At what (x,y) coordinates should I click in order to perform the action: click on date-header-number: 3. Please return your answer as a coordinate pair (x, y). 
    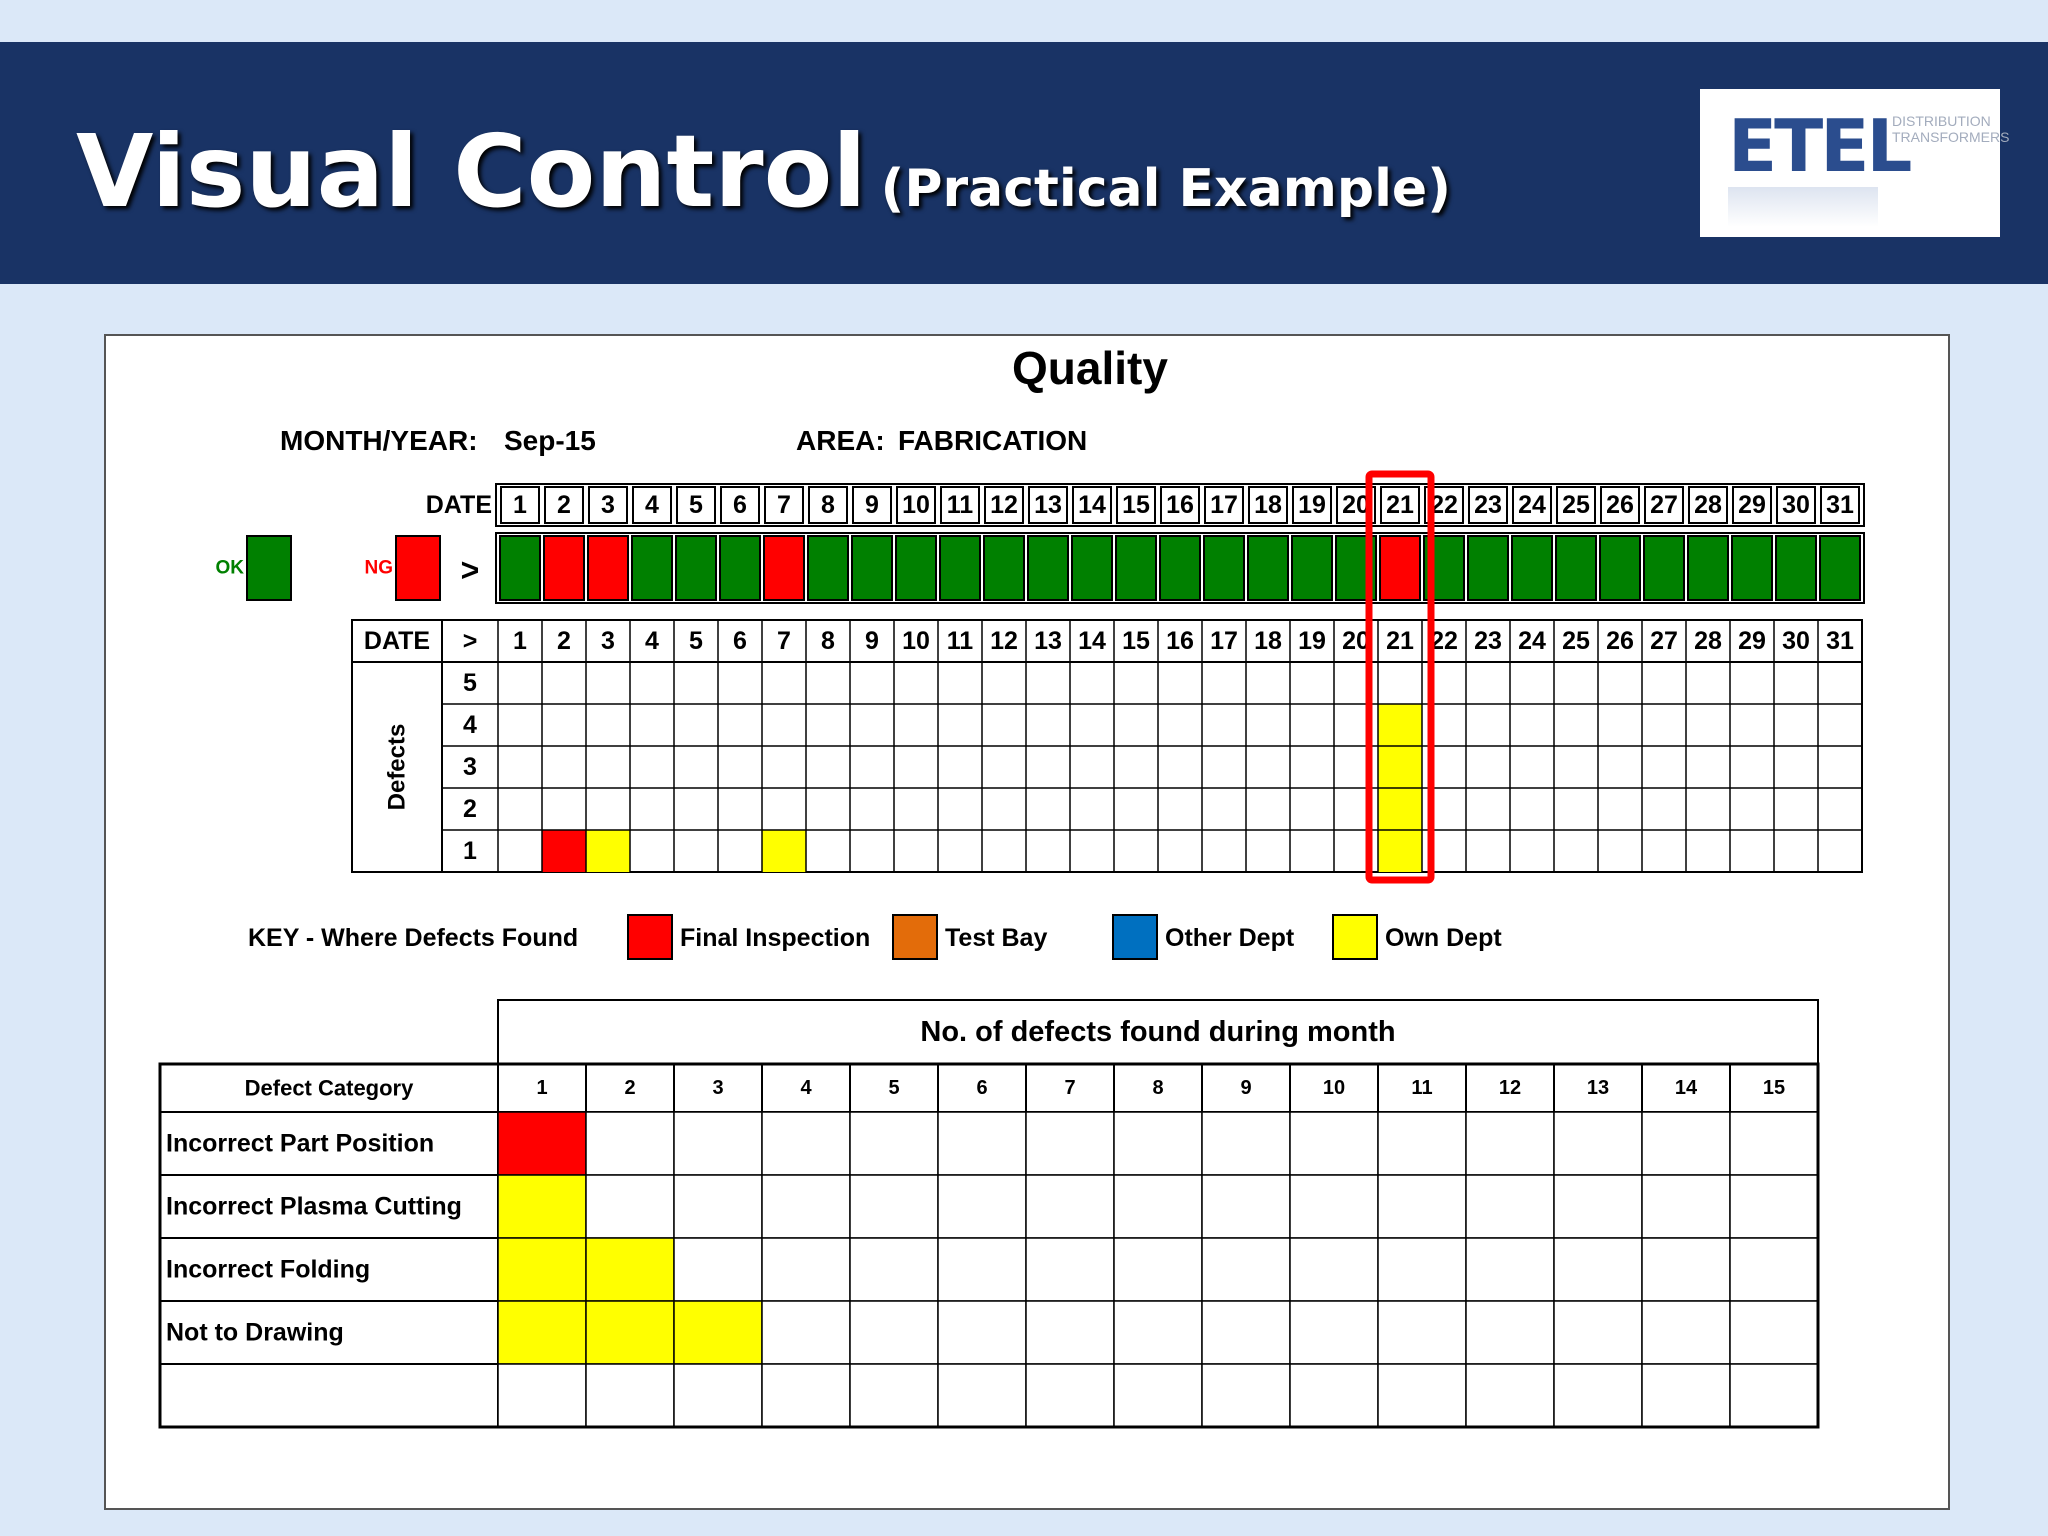
    Looking at the image, I should click on (608, 505).